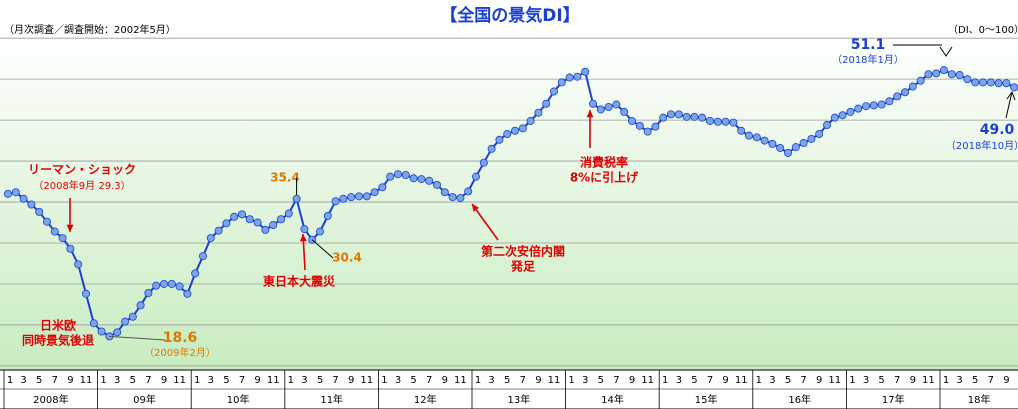 This screenshot has height=409, width=1018. Describe the element at coordinates (90, 29) in the screenshot. I see `subtitle: （月次調査／調査開始：2002年5月）` at that location.